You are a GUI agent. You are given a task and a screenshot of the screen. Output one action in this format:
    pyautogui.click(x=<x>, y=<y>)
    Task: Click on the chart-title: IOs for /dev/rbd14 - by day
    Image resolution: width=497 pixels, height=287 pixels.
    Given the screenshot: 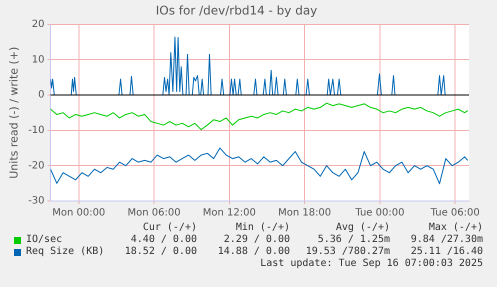 What is the action you would take?
    pyautogui.click(x=237, y=10)
    